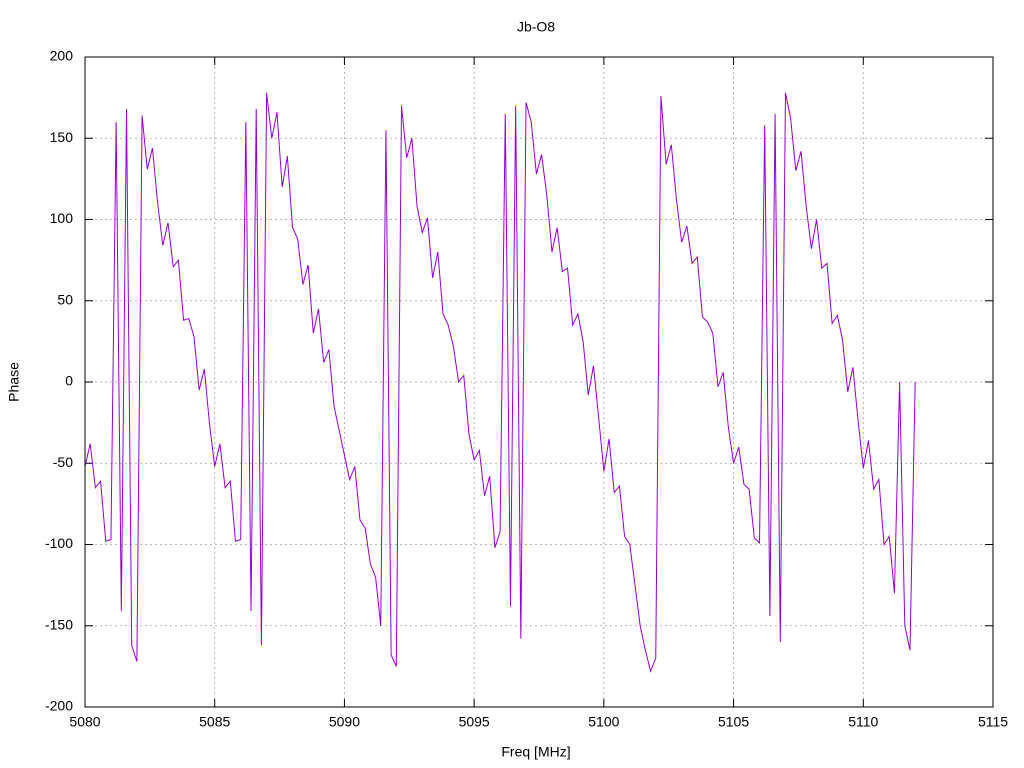 This screenshot has height=768, width=1024. I want to click on y-tick-label: 50, so click(65, 299).